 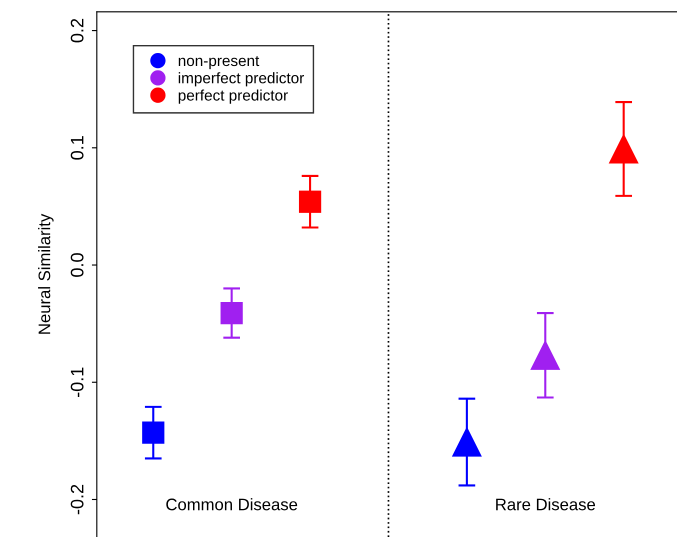 What do you see at coordinates (233, 96) in the screenshot?
I see `legend-label: perfect predictor` at bounding box center [233, 96].